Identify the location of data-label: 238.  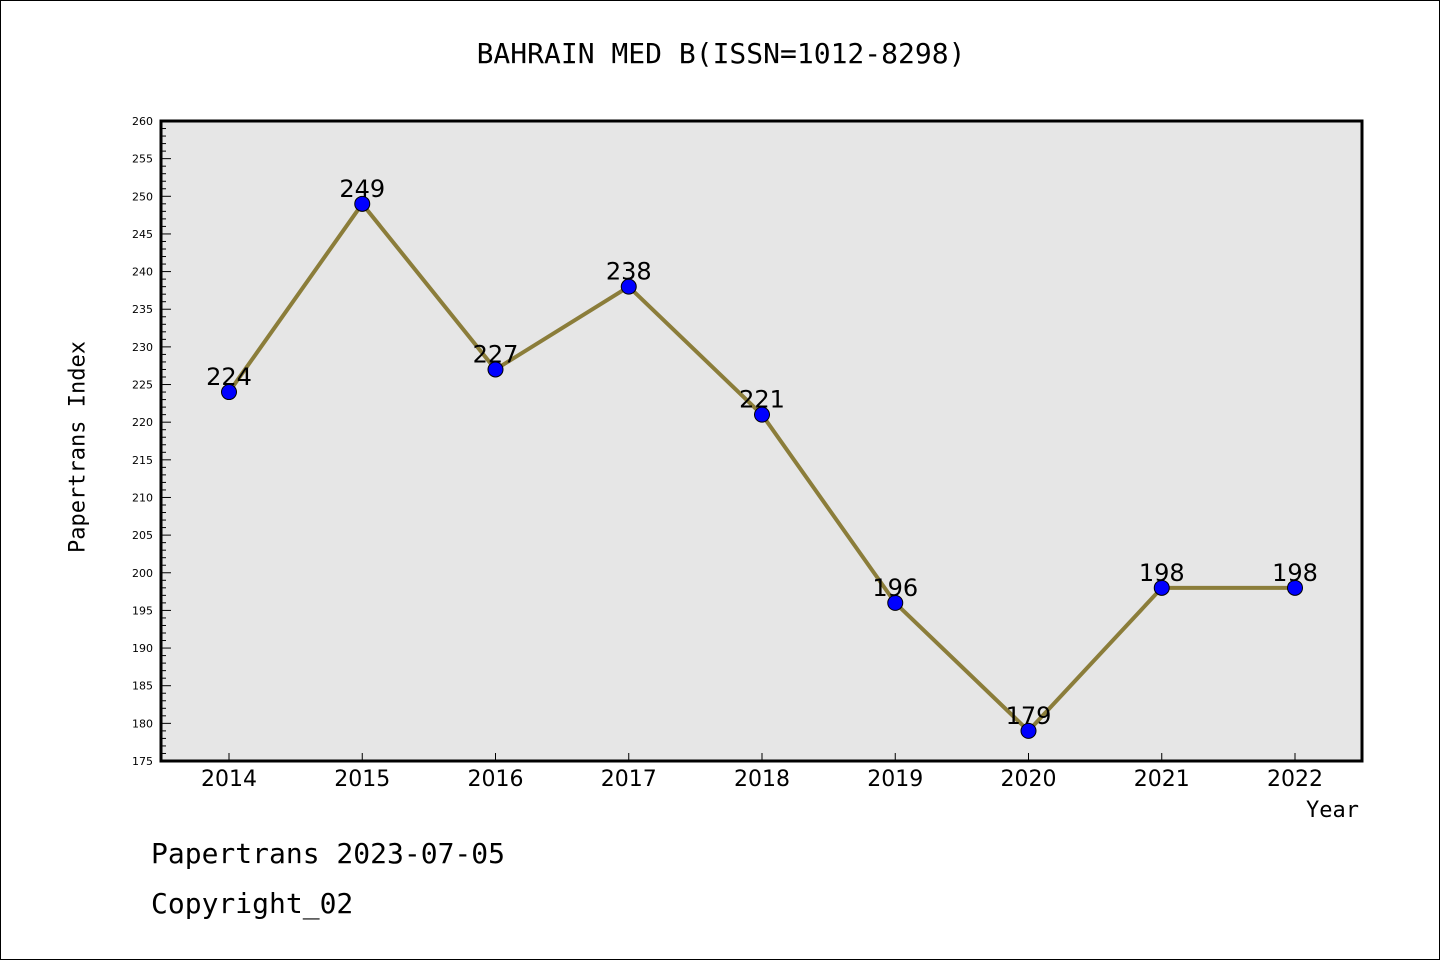
(629, 272).